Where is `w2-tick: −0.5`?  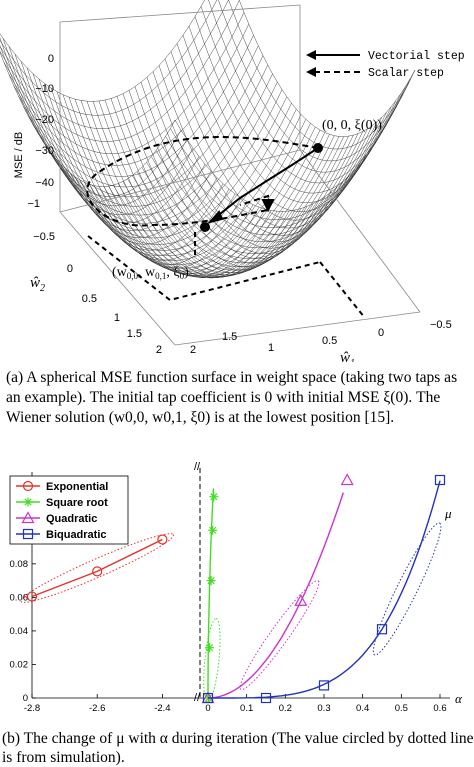 w2-tick: −0.5 is located at coordinates (44, 237).